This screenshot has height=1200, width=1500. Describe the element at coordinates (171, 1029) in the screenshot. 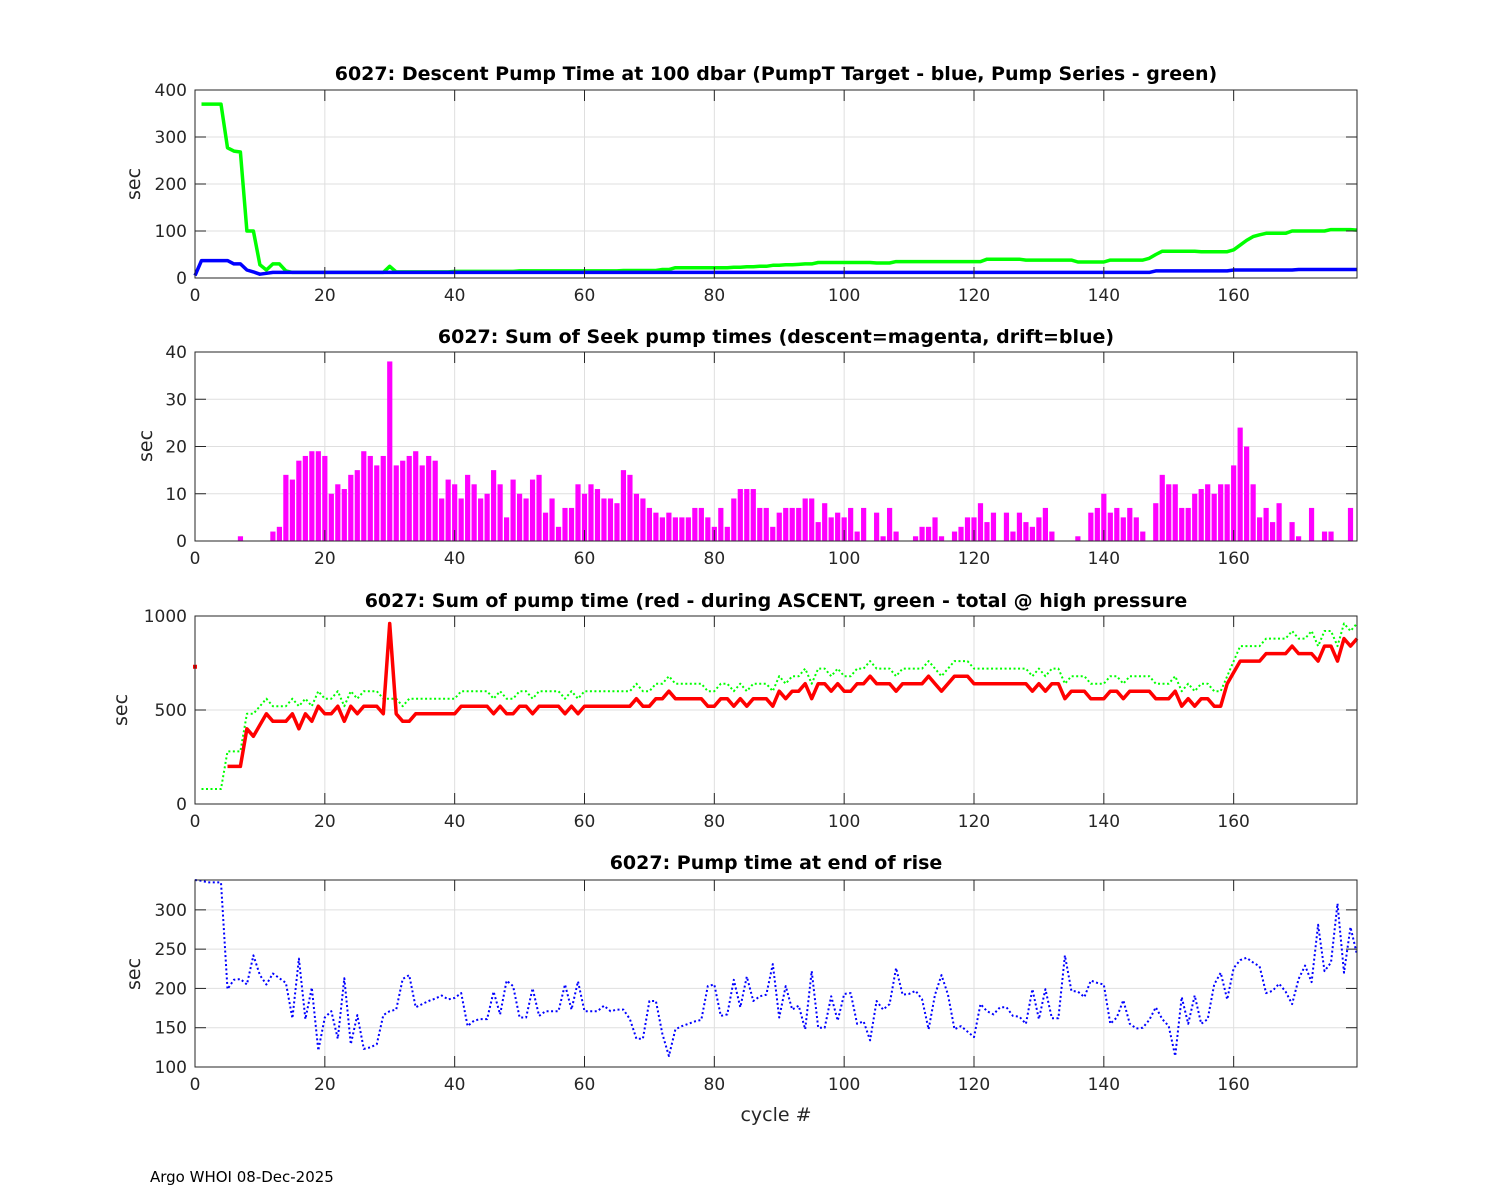

I see `y-tick-label: 150` at that location.